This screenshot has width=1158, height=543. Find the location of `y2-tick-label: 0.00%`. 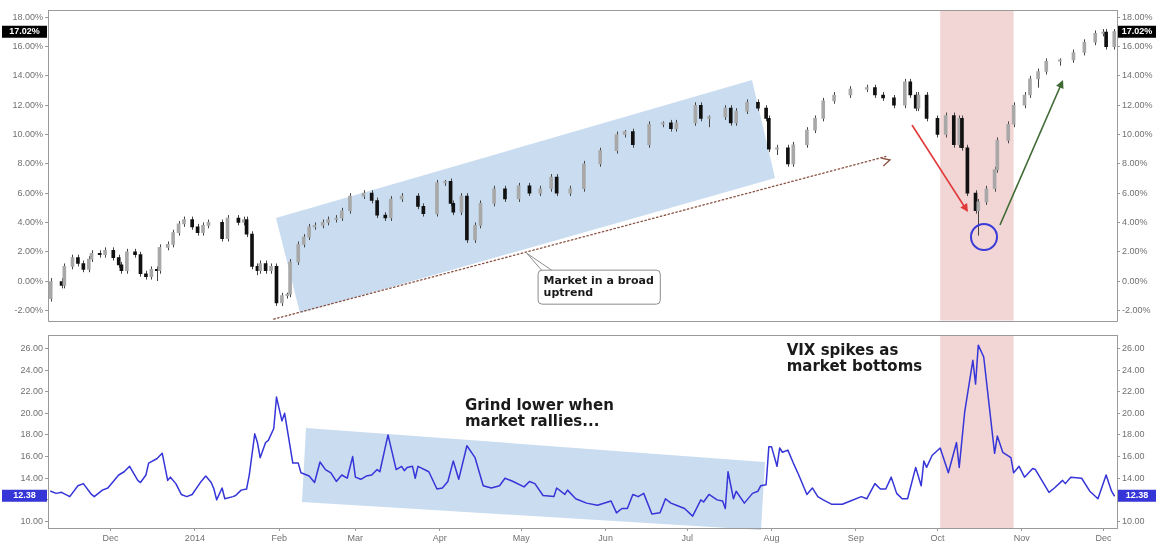

y2-tick-label: 0.00% is located at coordinates (1135, 280).